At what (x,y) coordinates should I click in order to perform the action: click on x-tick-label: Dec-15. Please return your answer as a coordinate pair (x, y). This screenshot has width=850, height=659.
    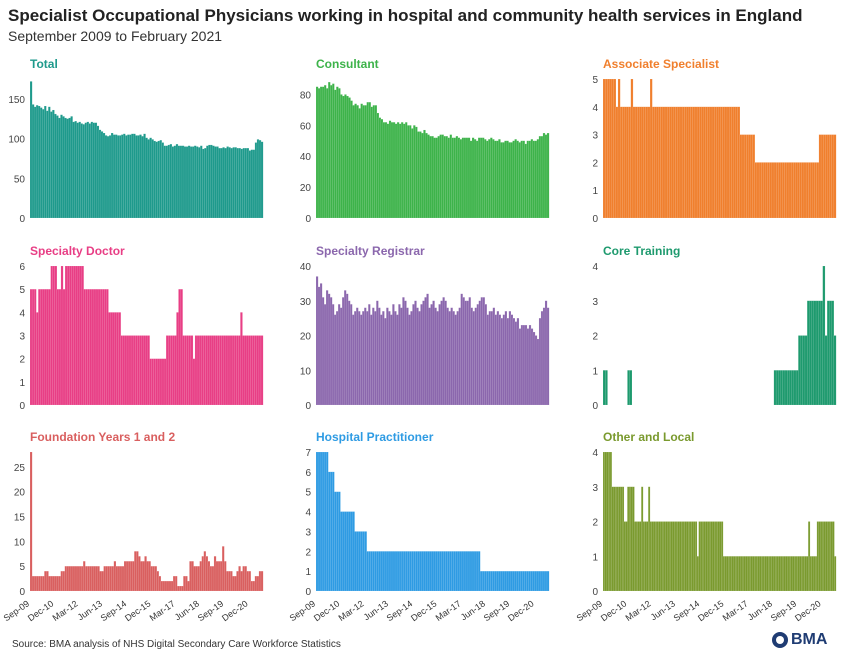
    Looking at the image, I should click on (711, 610).